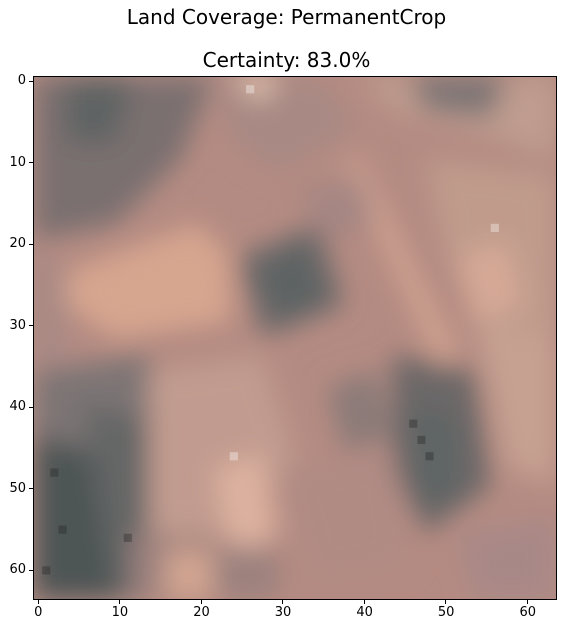 Image resolution: width=573 pixels, height=632 pixels. I want to click on x-tick-label: 30, so click(283, 612).